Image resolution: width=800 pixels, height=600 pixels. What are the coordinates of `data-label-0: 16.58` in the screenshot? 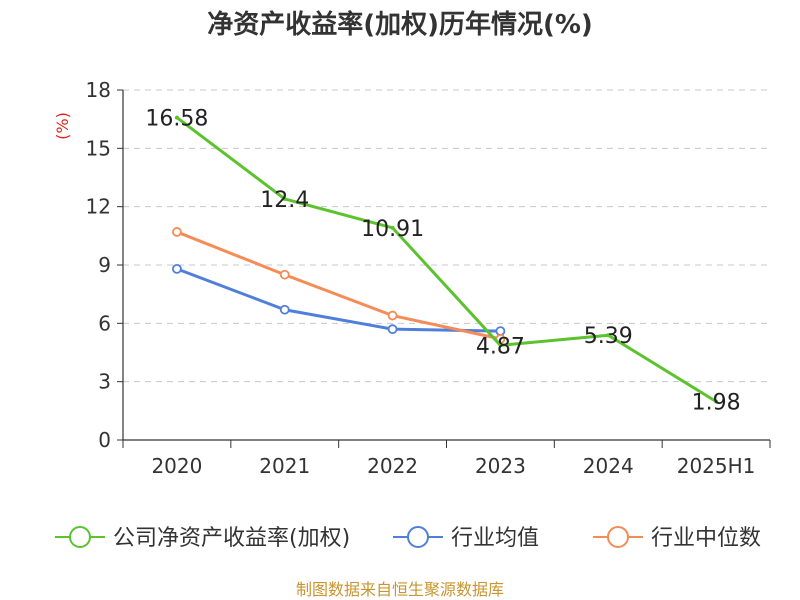 It's located at (176, 119).